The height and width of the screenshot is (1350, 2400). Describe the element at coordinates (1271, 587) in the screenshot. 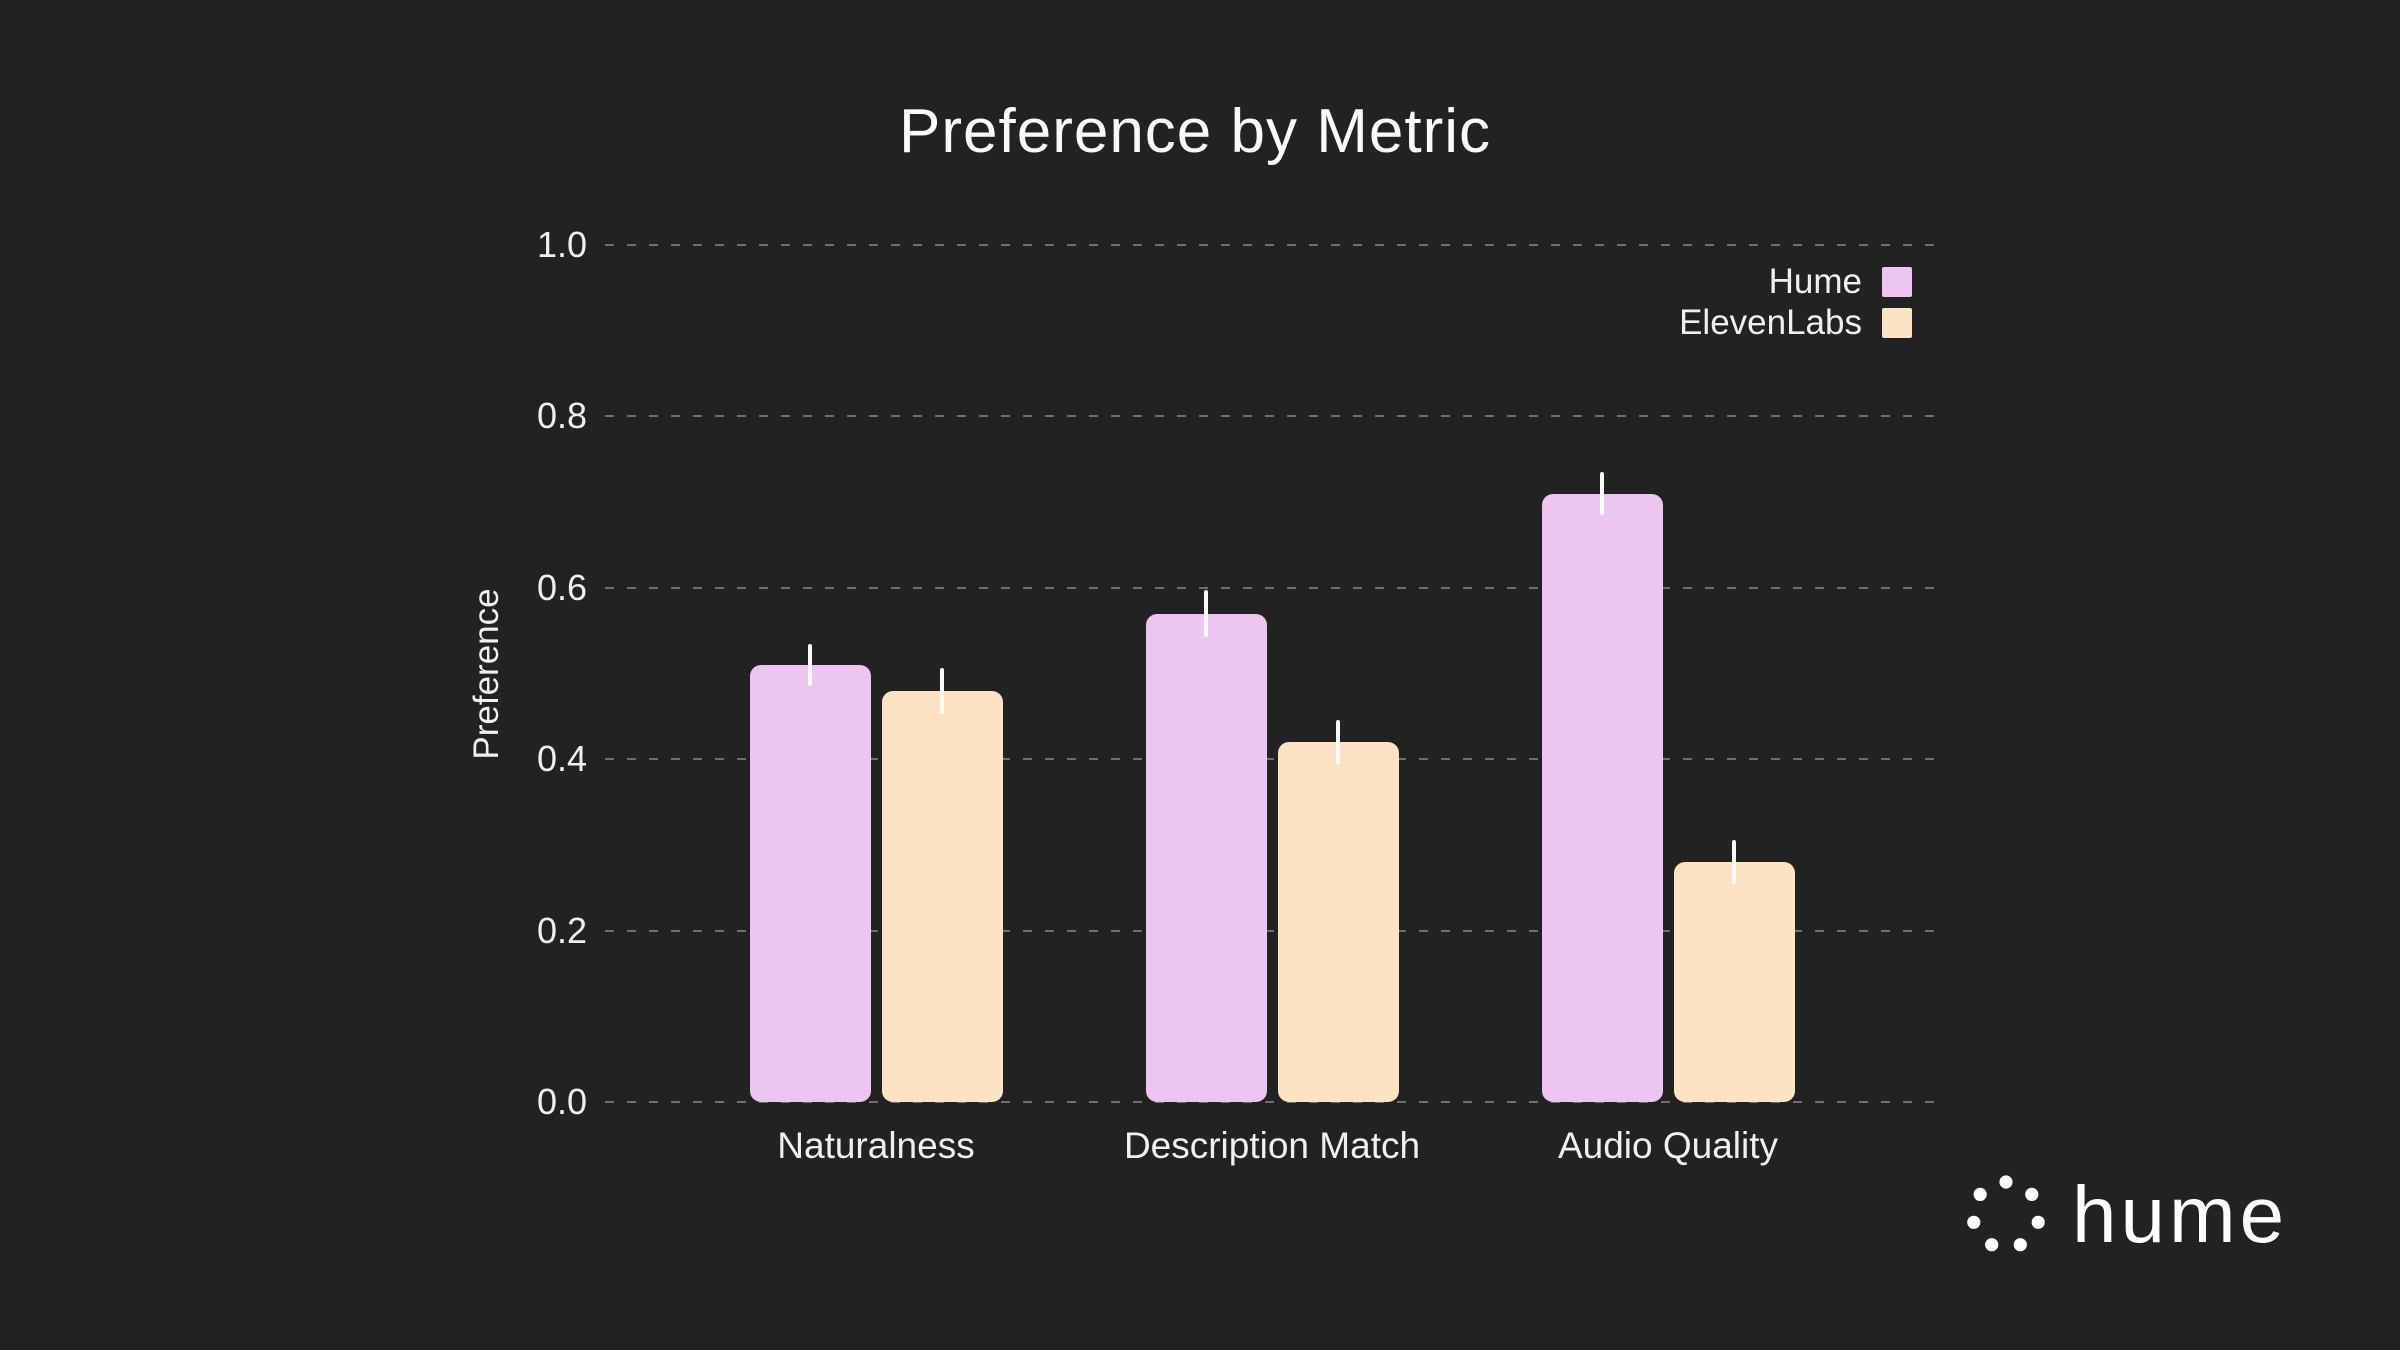

I see `gridline-0.6` at that location.